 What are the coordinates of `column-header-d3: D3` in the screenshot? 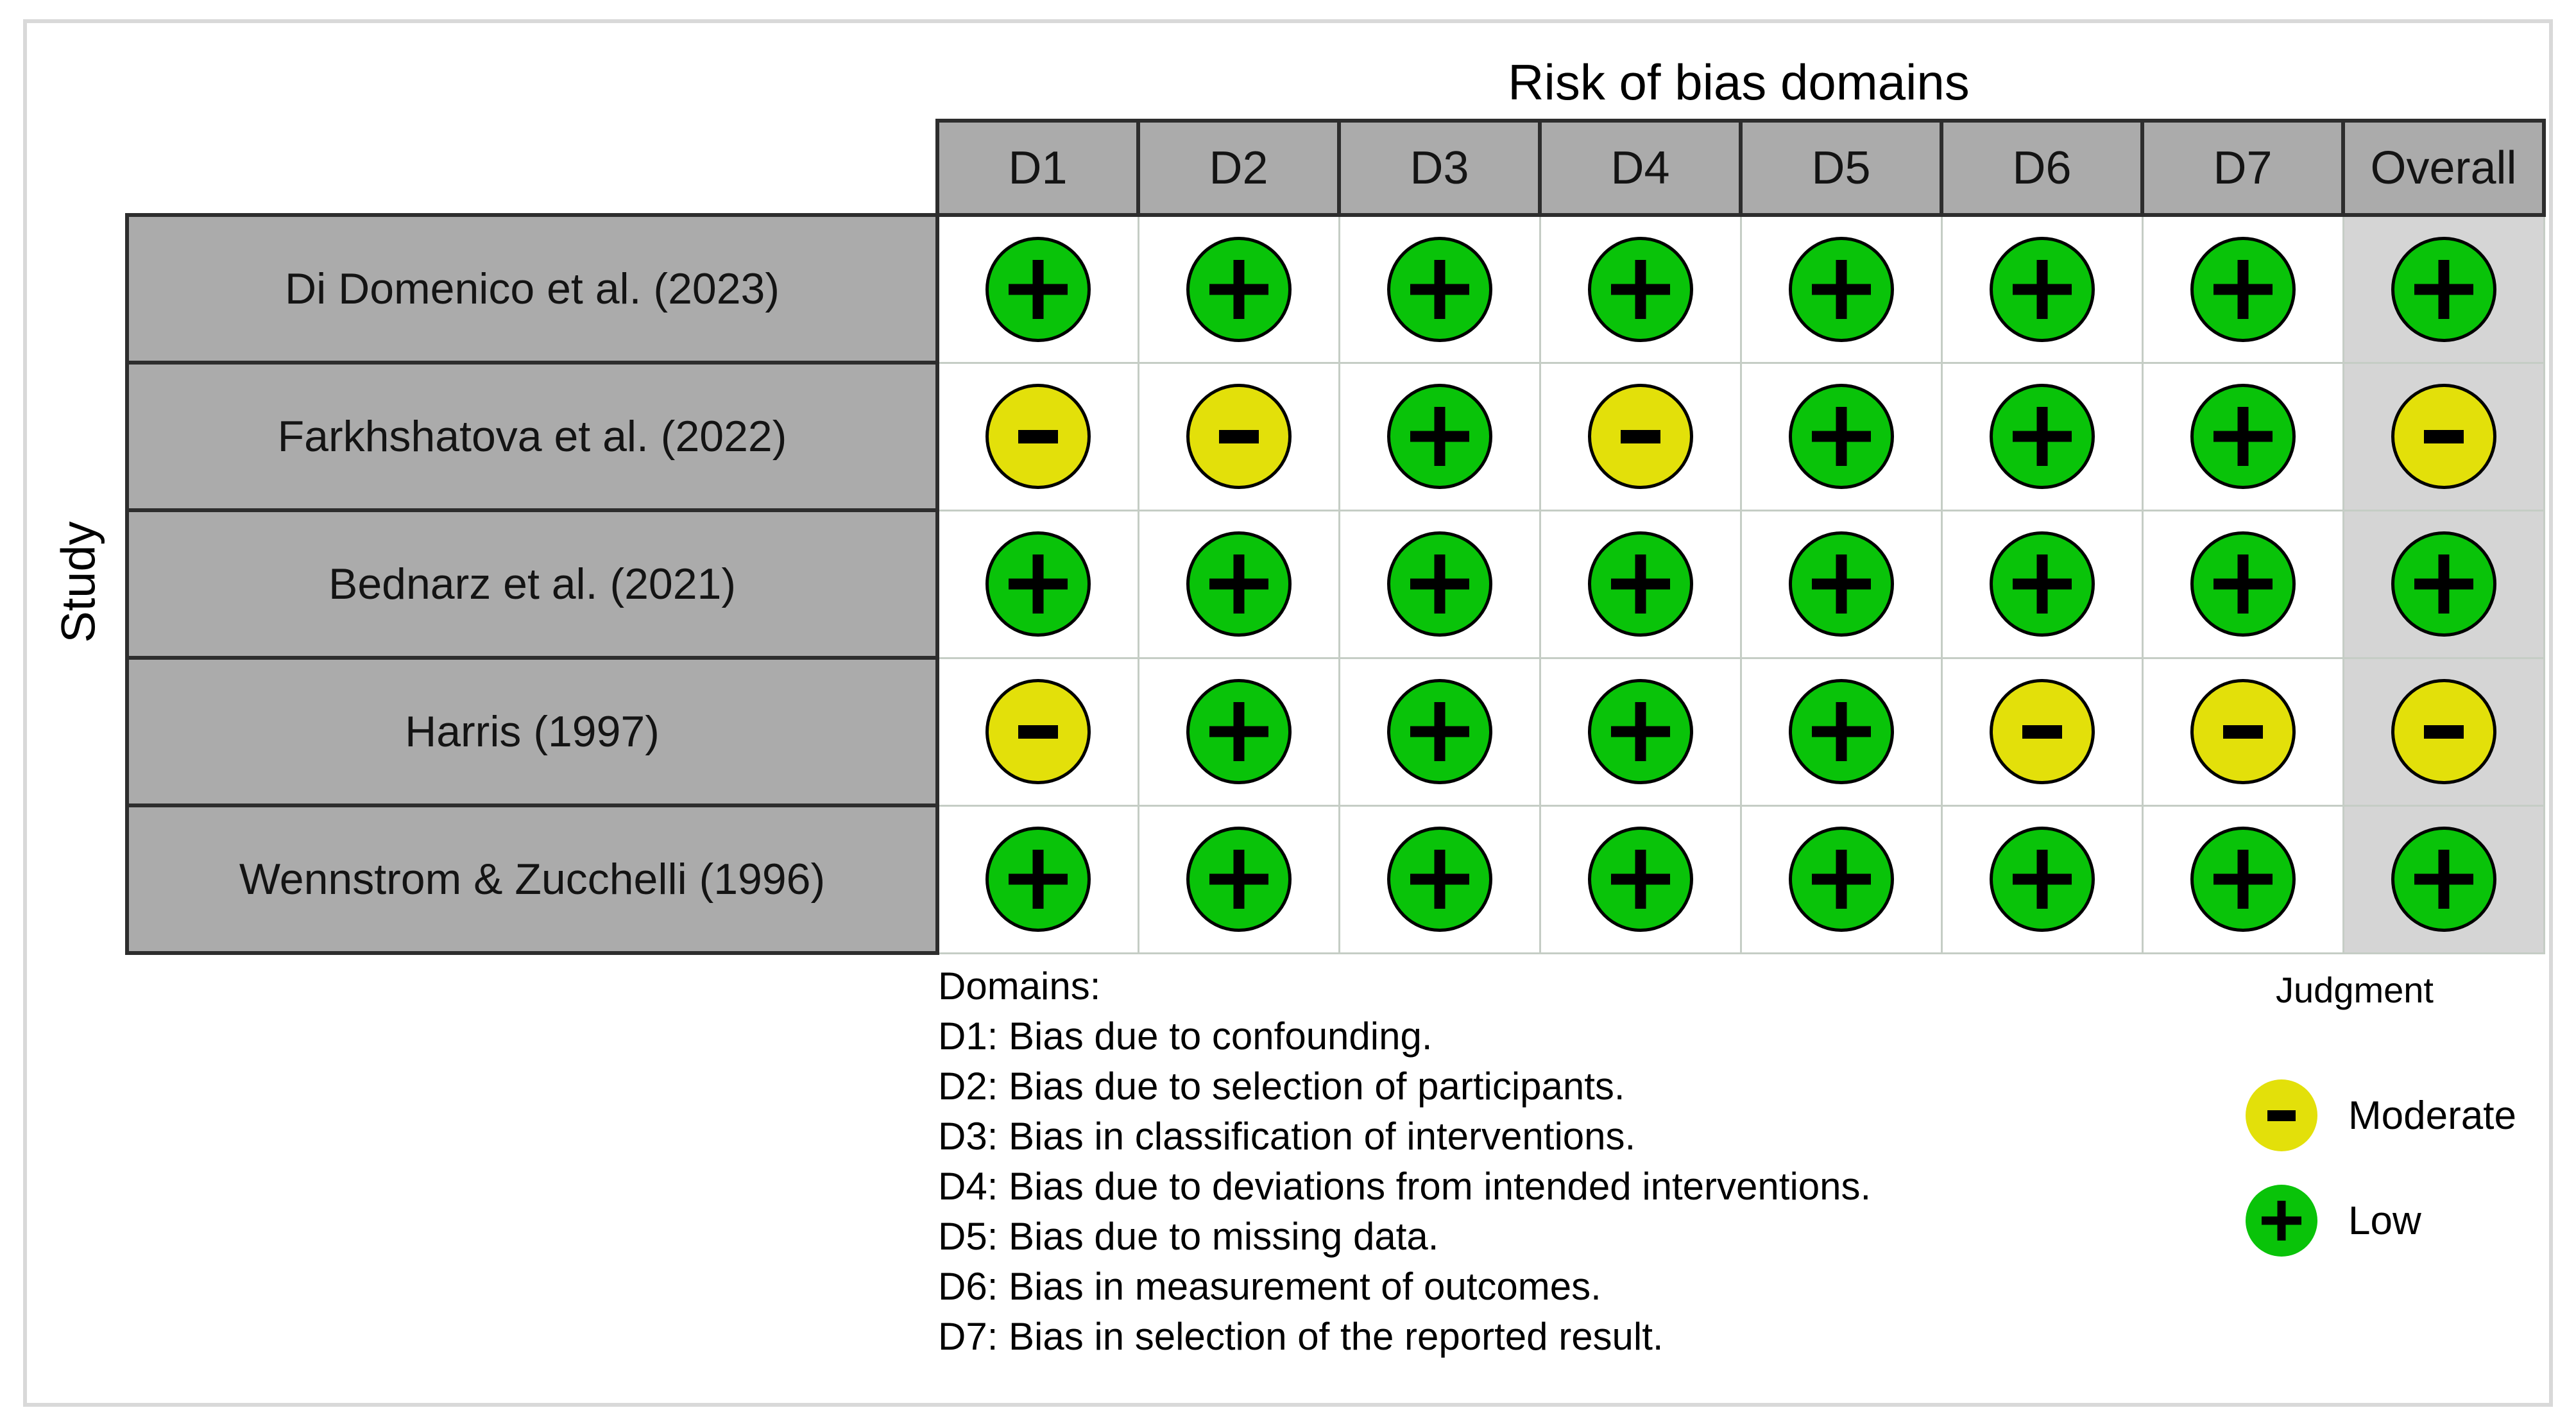 It's located at (1440, 168).